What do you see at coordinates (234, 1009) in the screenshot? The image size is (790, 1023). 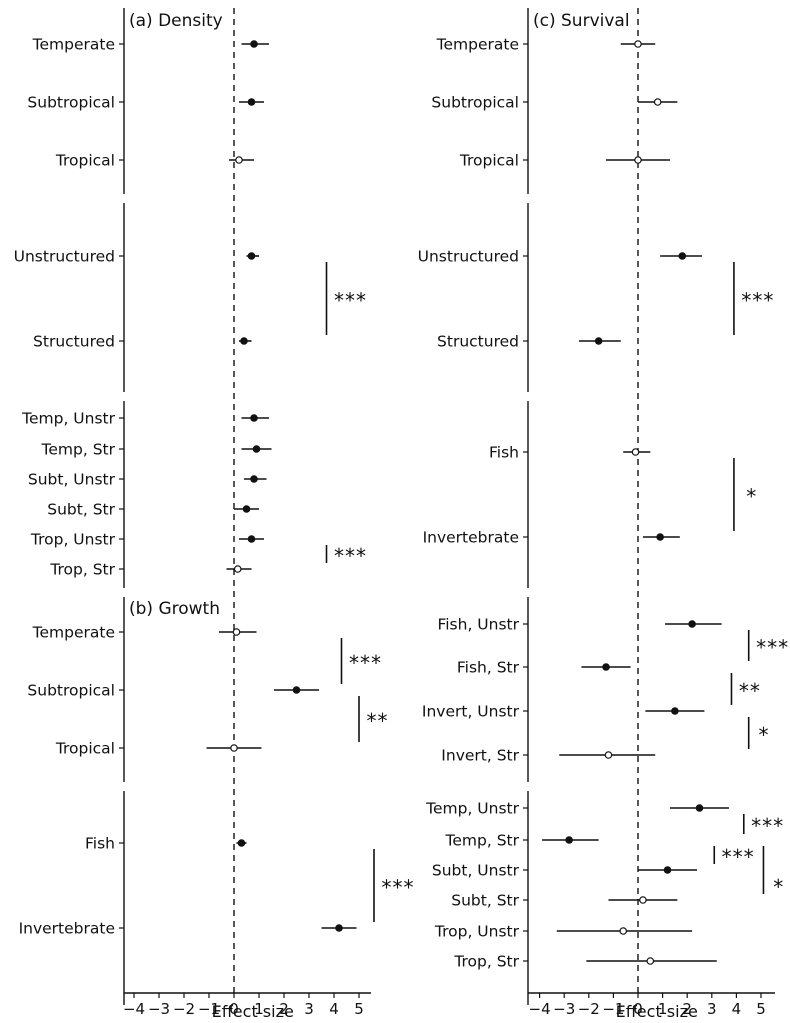 I see `x-tick-label: 0` at bounding box center [234, 1009].